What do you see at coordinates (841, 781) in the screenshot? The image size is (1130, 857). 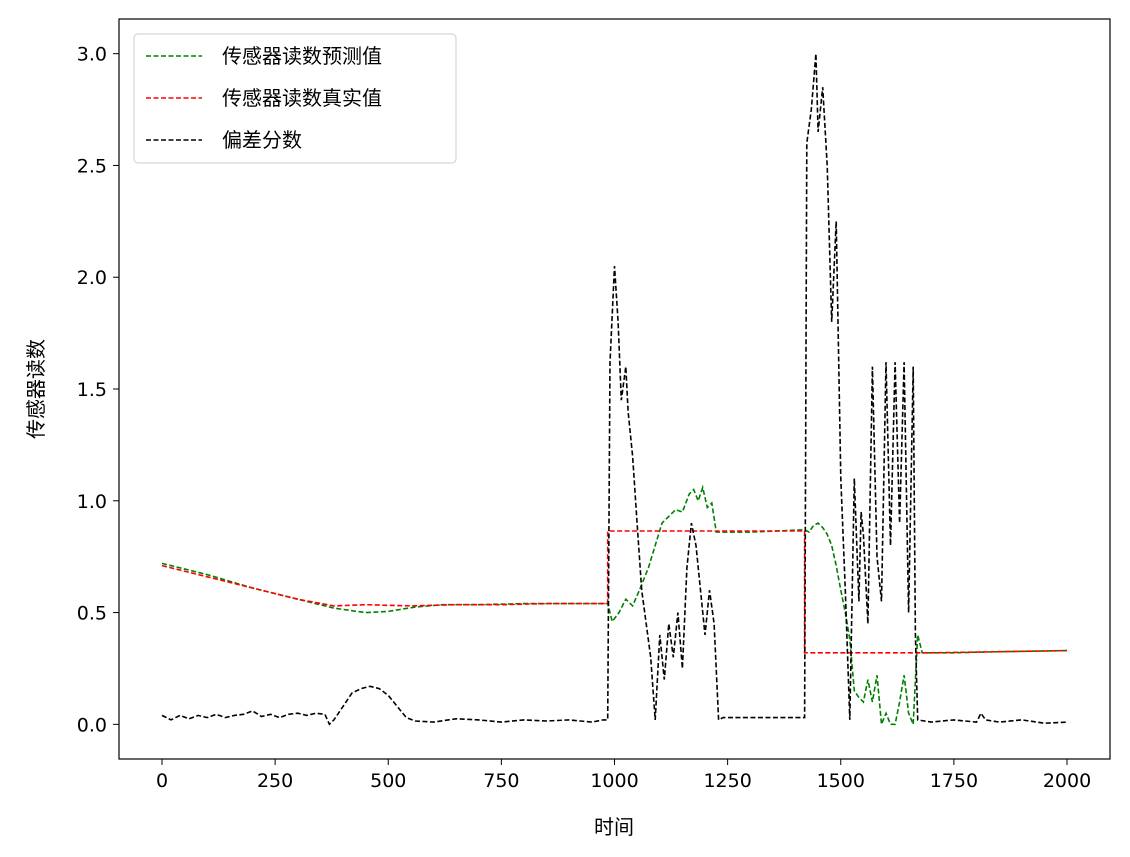 I see `x-tick-label: 1500` at bounding box center [841, 781].